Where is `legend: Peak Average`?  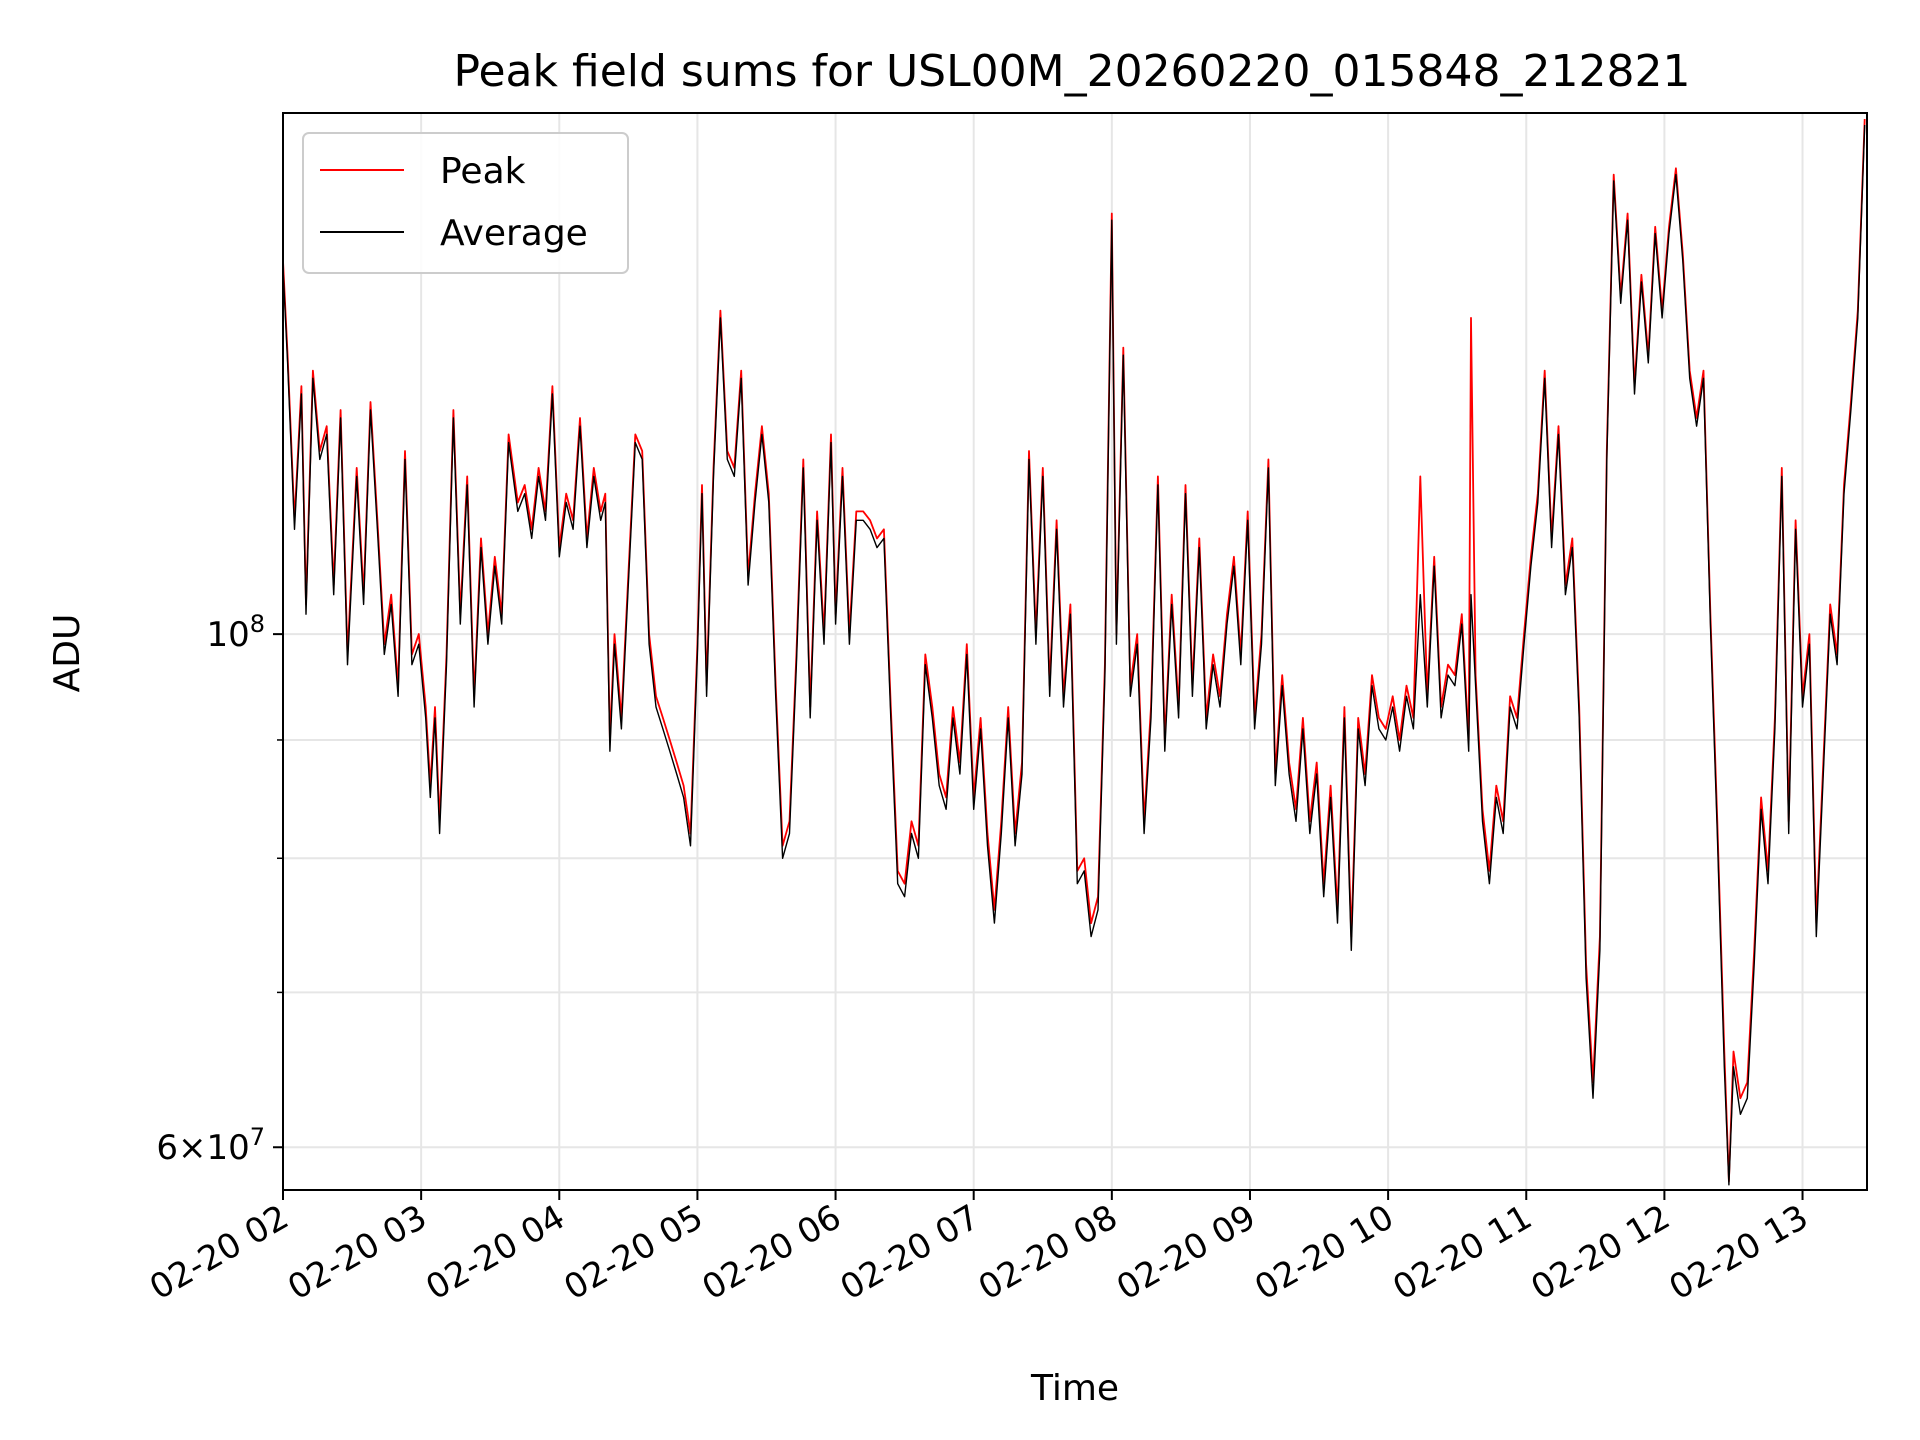 legend: Peak Average is located at coordinates (465, 203).